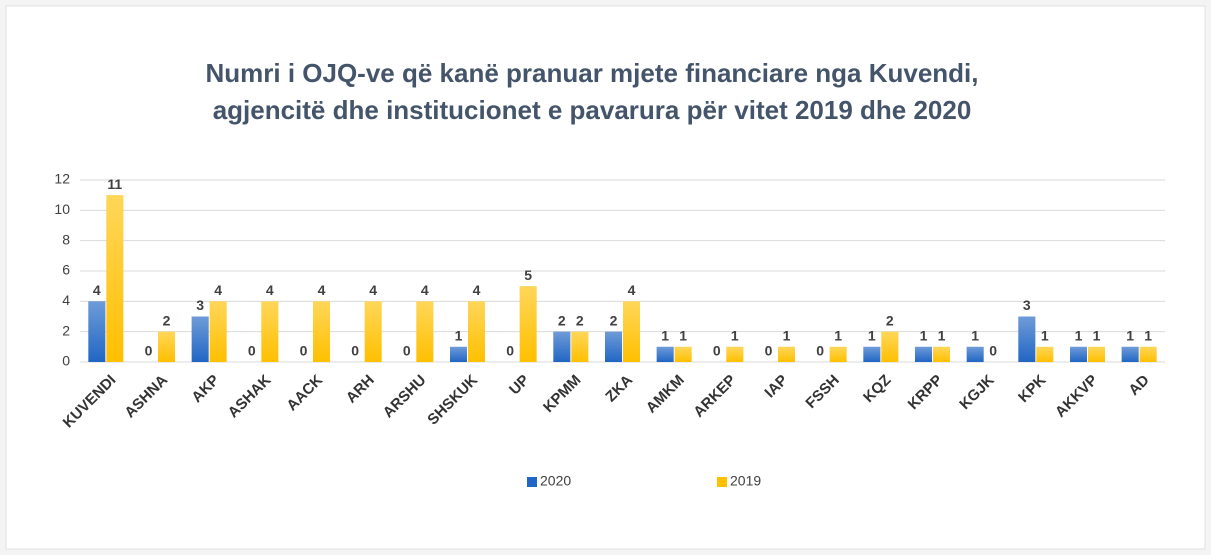 This screenshot has width=1211, height=555. Describe the element at coordinates (528, 275) in the screenshot. I see `data-label: 5` at that location.